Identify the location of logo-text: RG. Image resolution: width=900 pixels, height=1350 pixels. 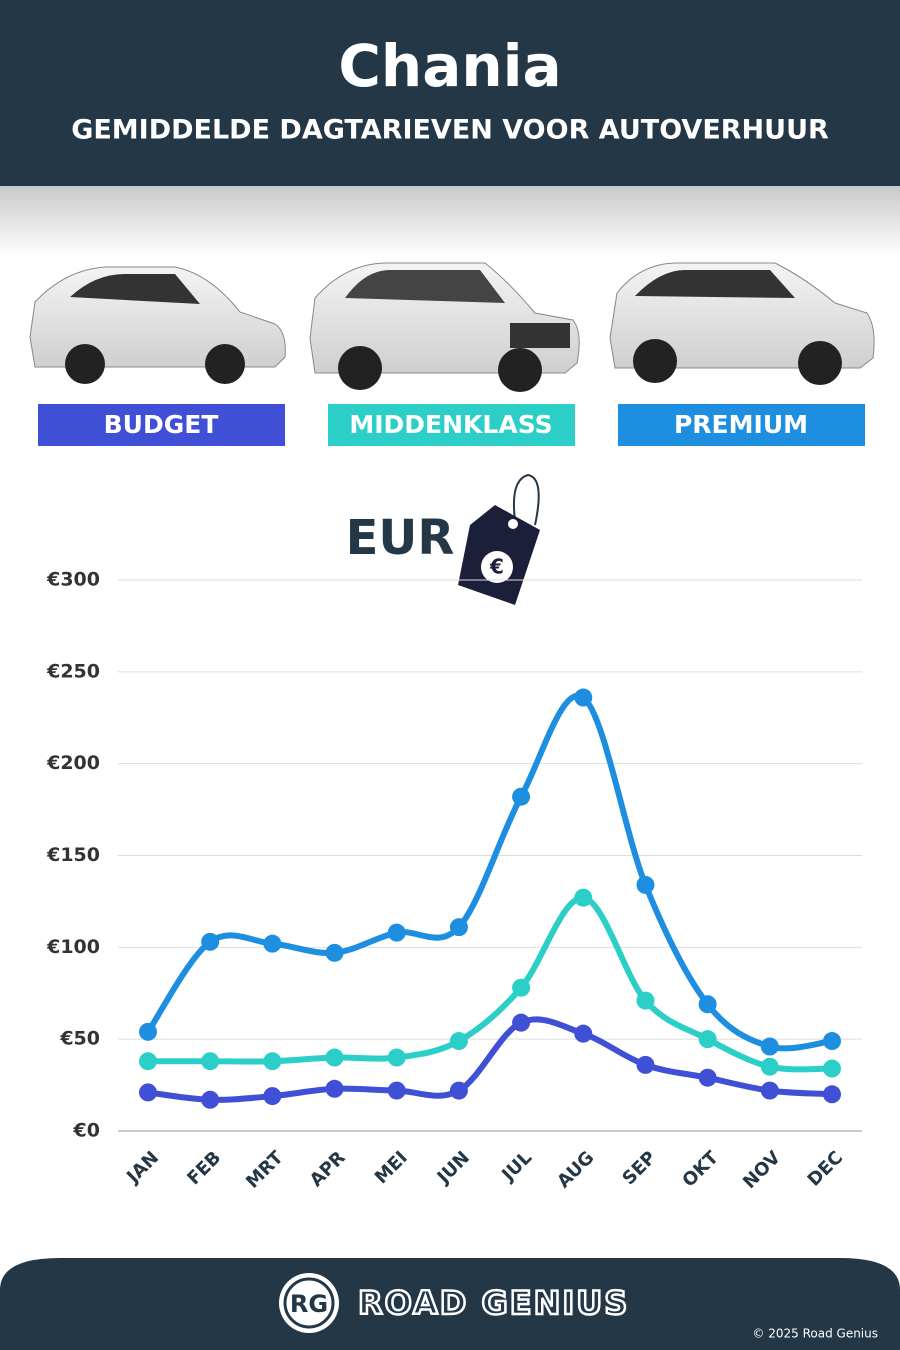
(309, 1304).